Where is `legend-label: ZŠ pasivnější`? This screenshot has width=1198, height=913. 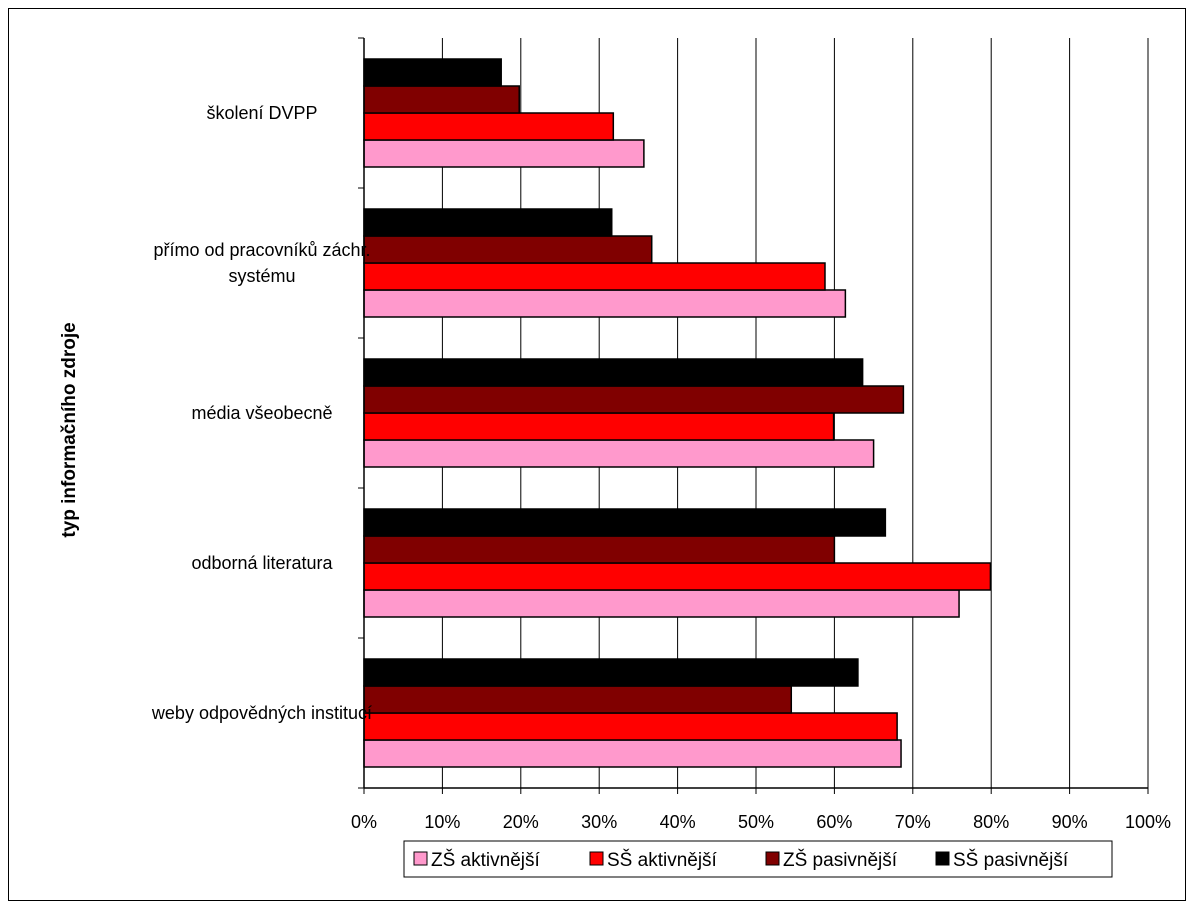 legend-label: ZŠ pasivnější is located at coordinates (840, 860).